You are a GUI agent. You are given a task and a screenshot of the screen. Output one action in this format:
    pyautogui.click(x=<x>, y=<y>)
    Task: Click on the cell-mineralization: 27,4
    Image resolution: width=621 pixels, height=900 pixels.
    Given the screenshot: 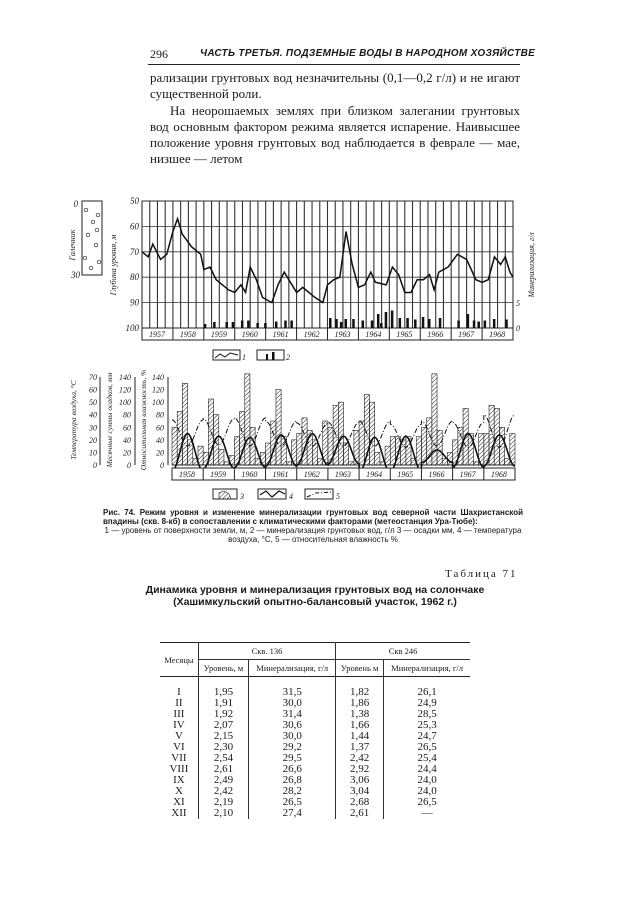 What is the action you would take?
    pyautogui.click(x=292, y=813)
    